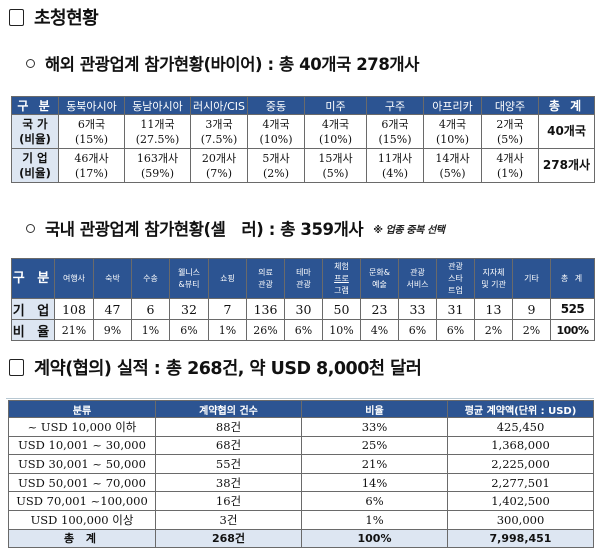 This screenshot has width=600, height=557. What do you see at coordinates (455, 309) in the screenshot?
I see `table-cell: 31` at bounding box center [455, 309].